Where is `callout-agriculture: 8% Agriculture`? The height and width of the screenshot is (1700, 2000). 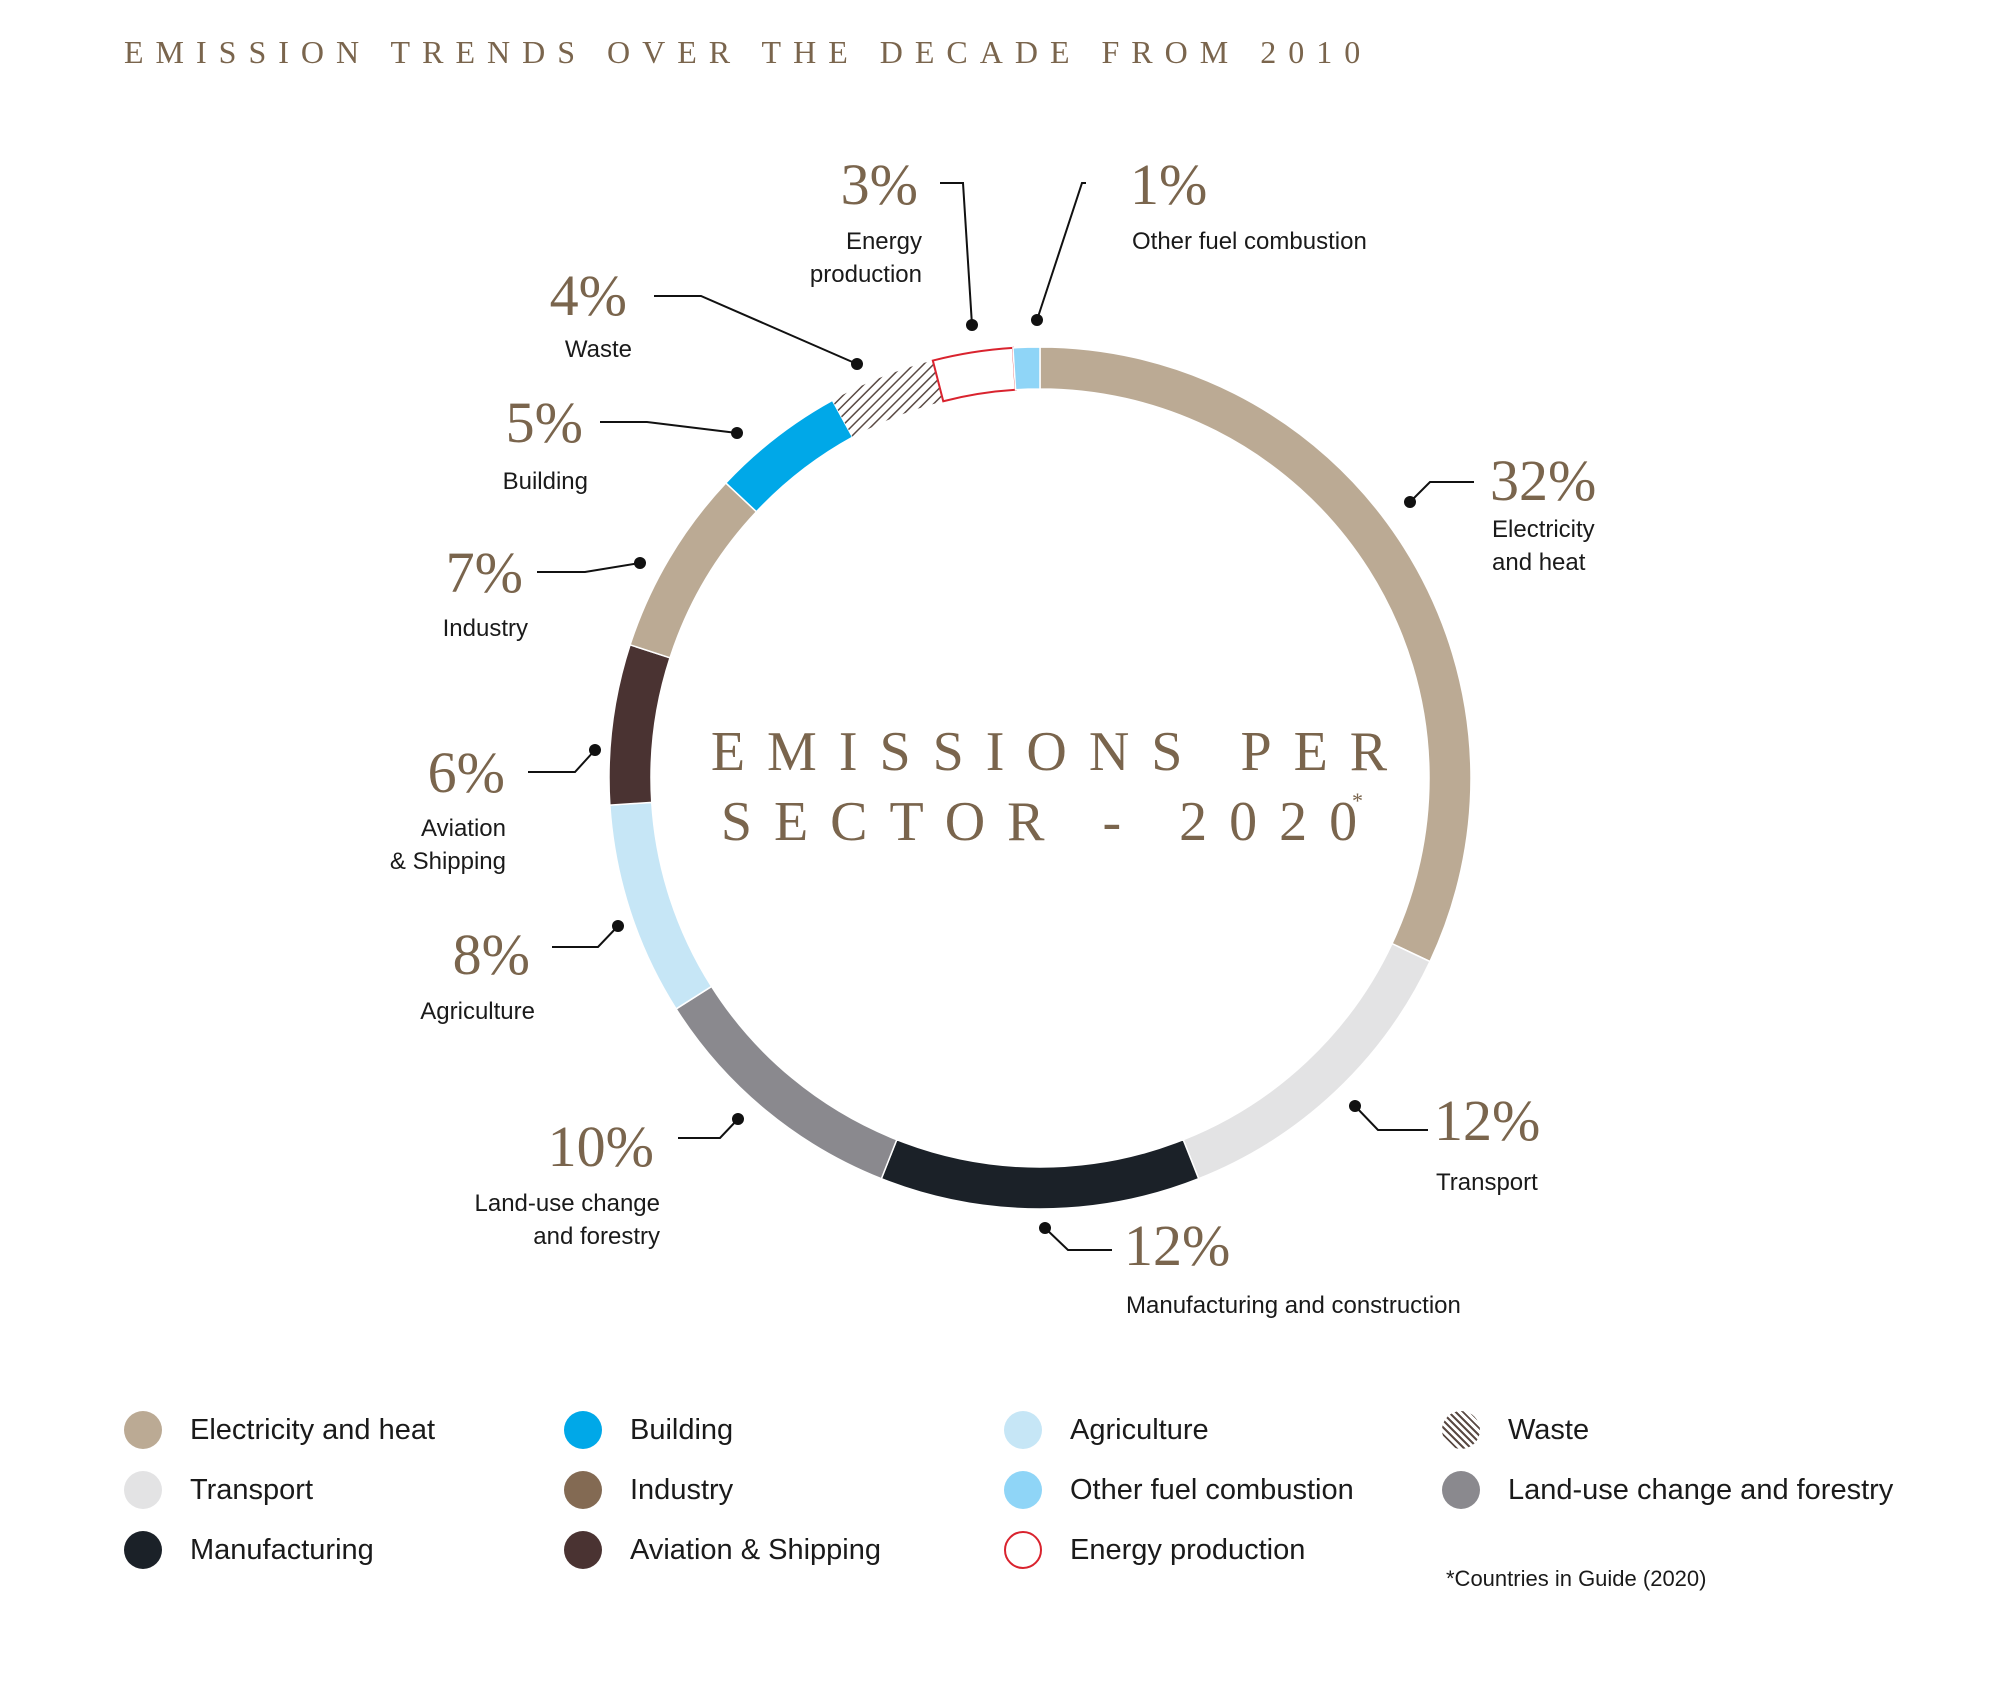
callout-agriculture: 8% Agriculture is located at coordinates (522, 972).